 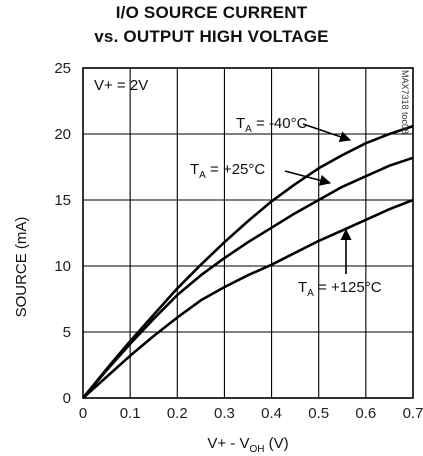 I want to click on y-tick-label: 15, so click(x=62, y=200).